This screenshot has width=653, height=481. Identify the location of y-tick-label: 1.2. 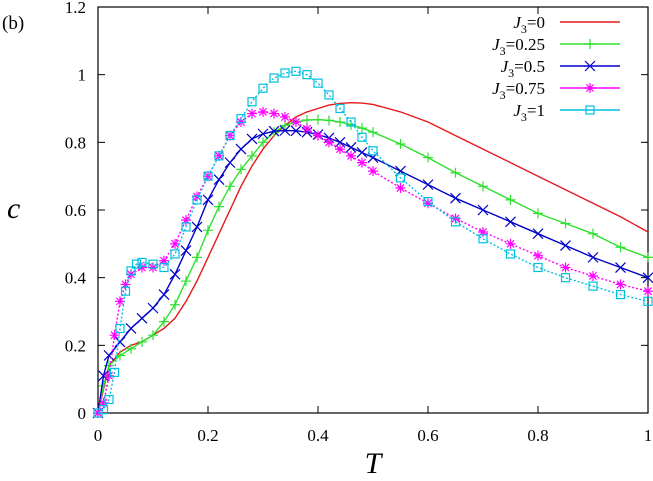
(75, 8).